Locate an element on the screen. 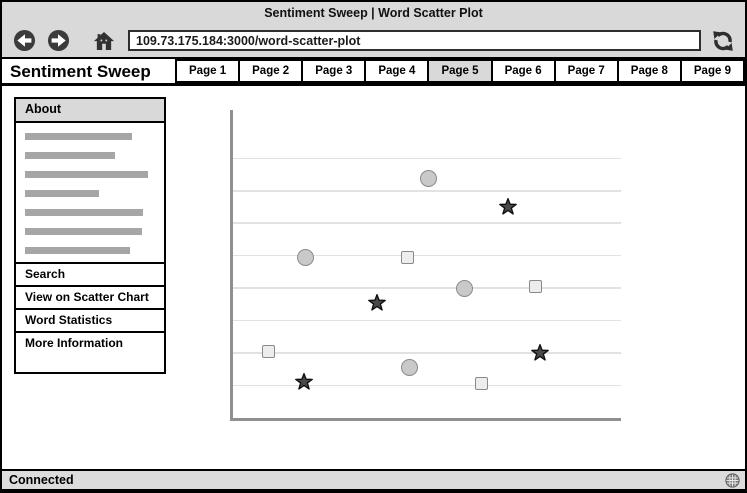 The image size is (747, 493). refresh-icon is located at coordinates (723, 40).